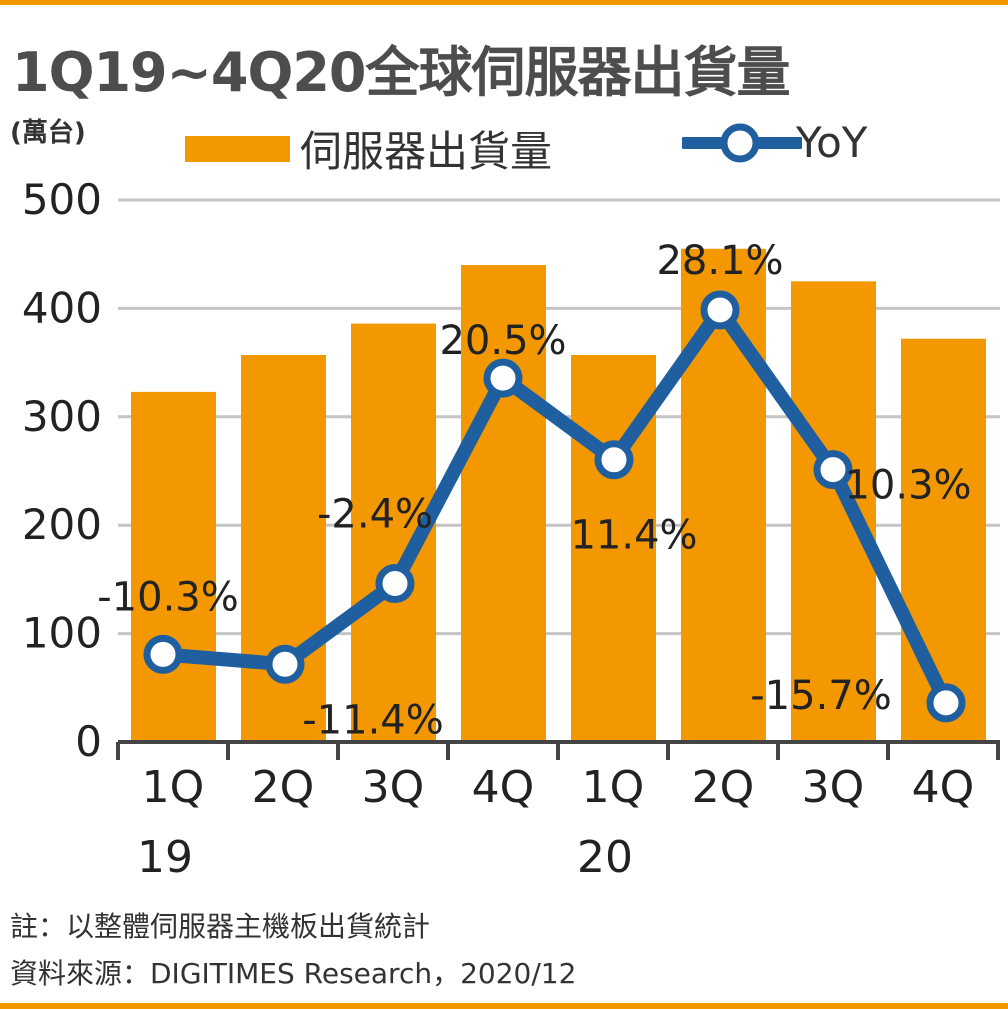 The width and height of the screenshot is (1008, 1009). Describe the element at coordinates (373, 720) in the screenshot. I see `yoy-data-label: -11.4%` at that location.